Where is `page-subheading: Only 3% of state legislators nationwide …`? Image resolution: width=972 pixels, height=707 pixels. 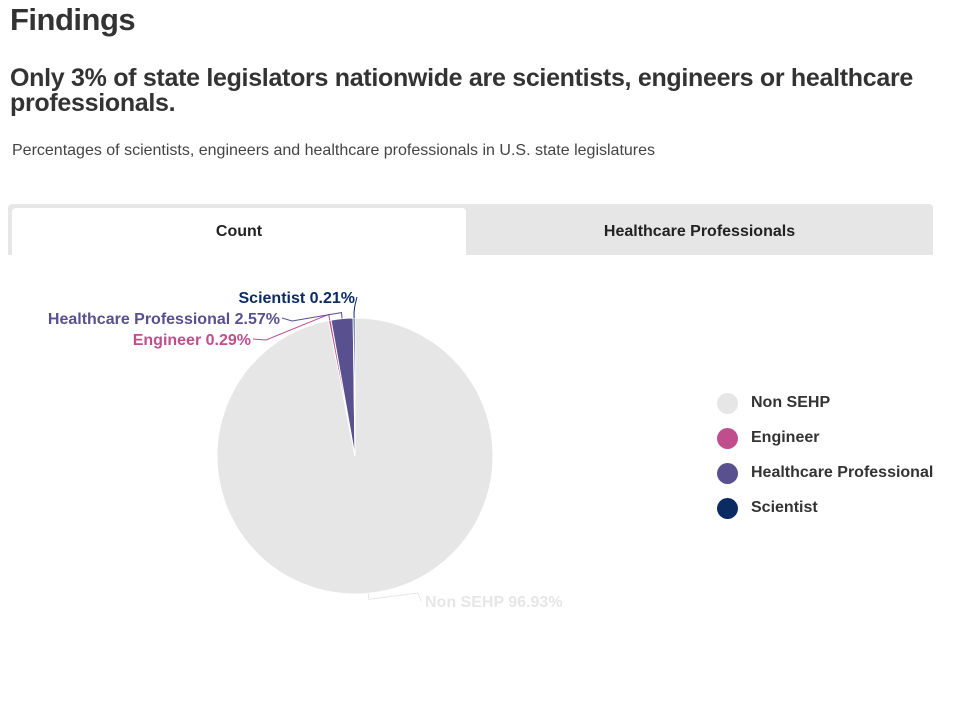 page-subheading: Only 3% of state legislators nationwide … is located at coordinates (461, 90).